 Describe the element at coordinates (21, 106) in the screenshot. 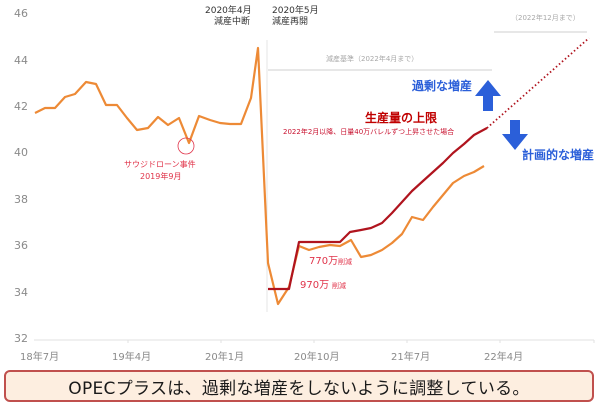

I see `y-tick: 42` at that location.